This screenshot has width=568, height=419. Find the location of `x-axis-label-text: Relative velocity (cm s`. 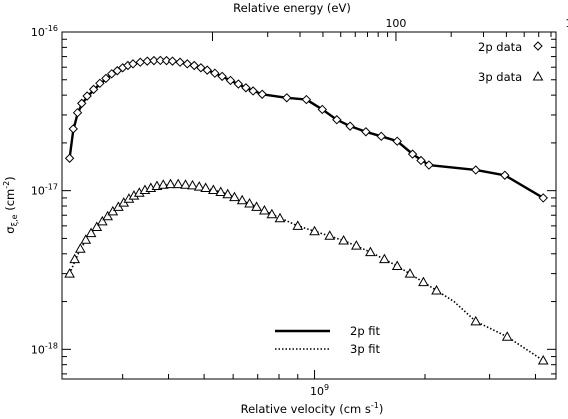

x-axis-label-text: Relative velocity (cm s is located at coordinates (306, 409).